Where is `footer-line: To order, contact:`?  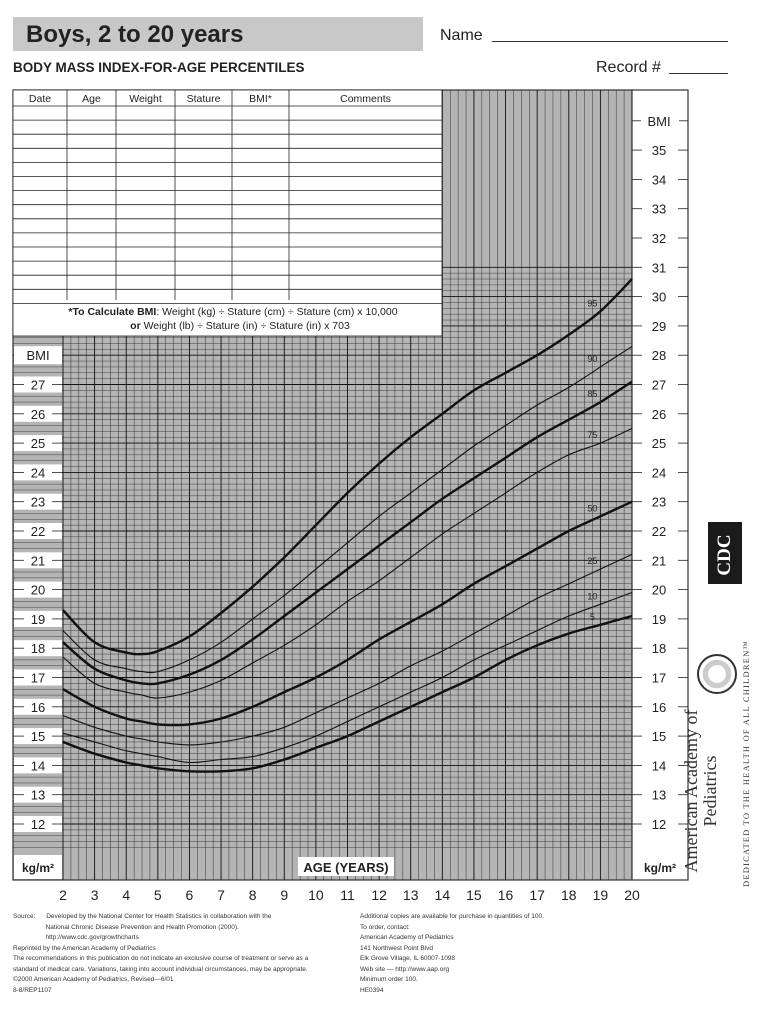 footer-line: To order, contact: is located at coordinates (385, 927).